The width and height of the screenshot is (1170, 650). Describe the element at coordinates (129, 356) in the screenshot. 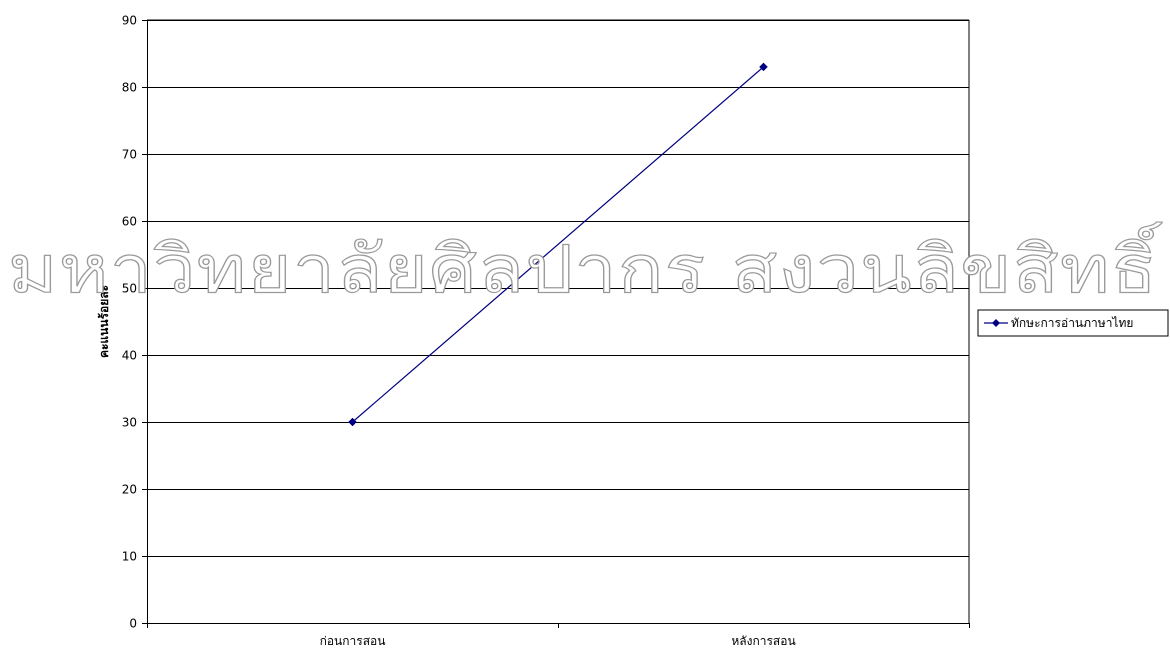

I see `y-tick-label: 40` at that location.